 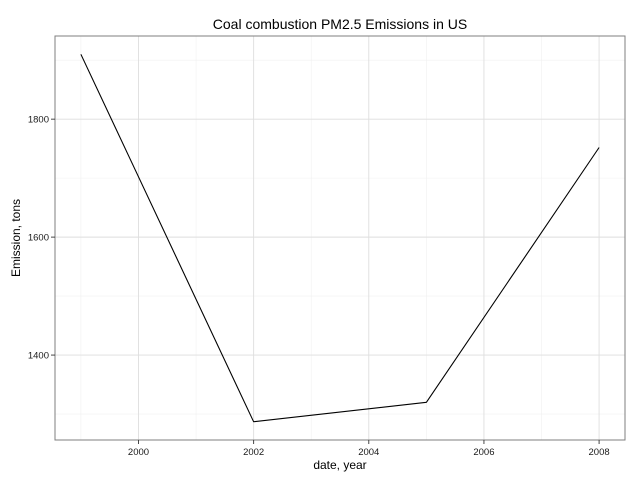 What do you see at coordinates (368, 452) in the screenshot?
I see `x-tick-label: 2004` at bounding box center [368, 452].